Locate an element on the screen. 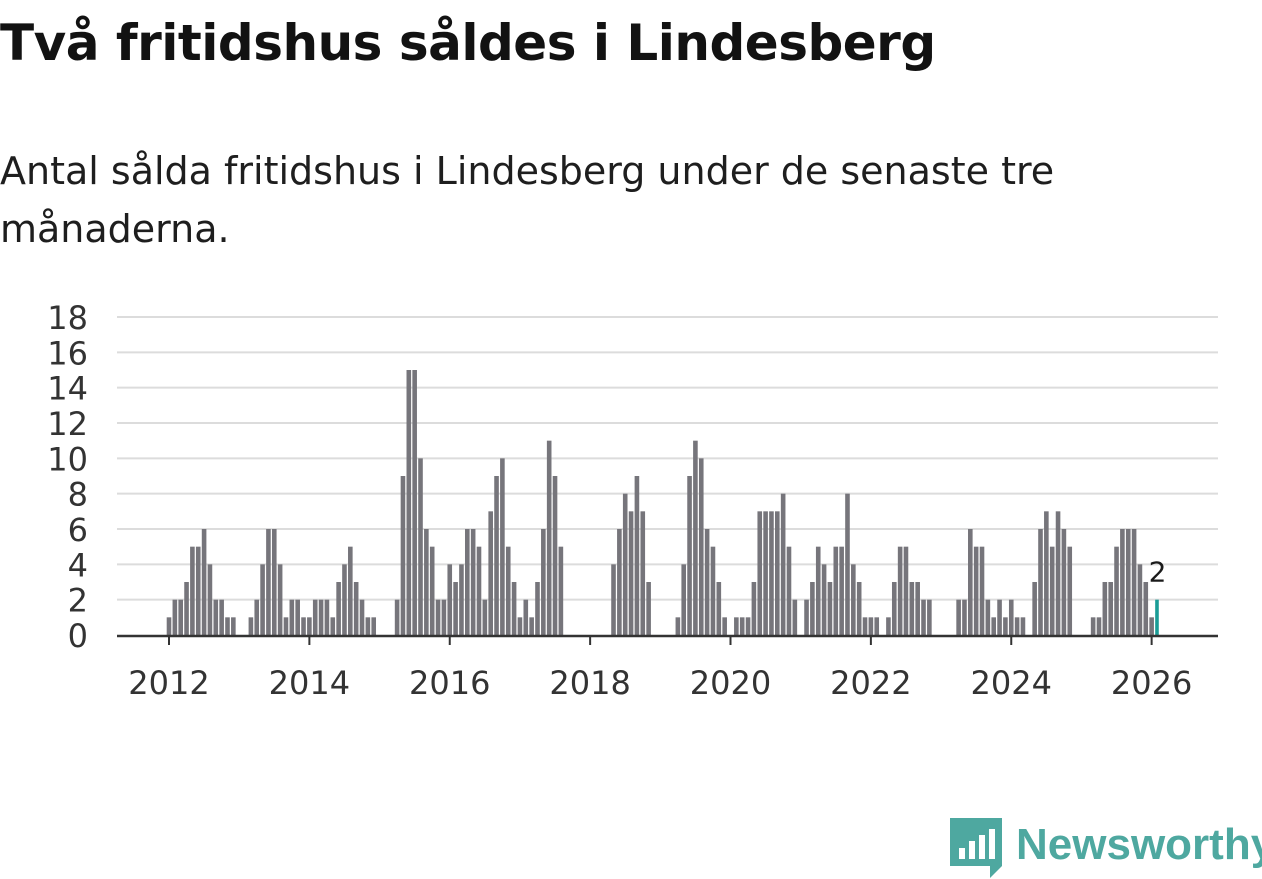 This screenshot has width=1262, height=879. newsworthy-logo-icon is located at coordinates (976, 848).